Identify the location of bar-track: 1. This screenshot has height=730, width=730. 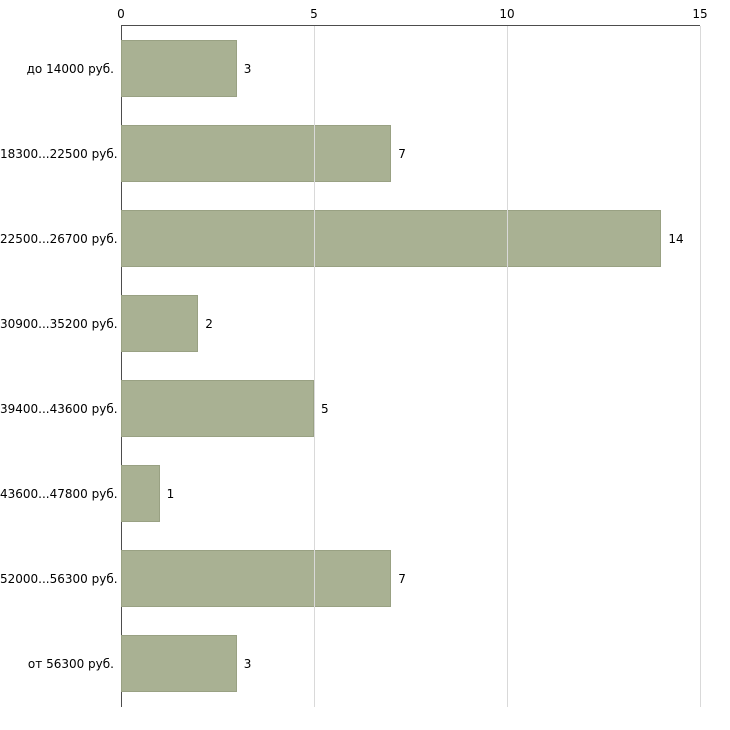
(410, 493).